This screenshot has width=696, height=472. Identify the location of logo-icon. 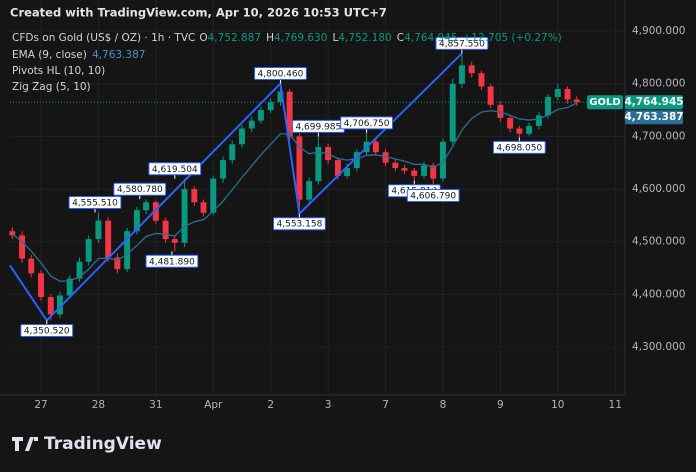
(25, 444).